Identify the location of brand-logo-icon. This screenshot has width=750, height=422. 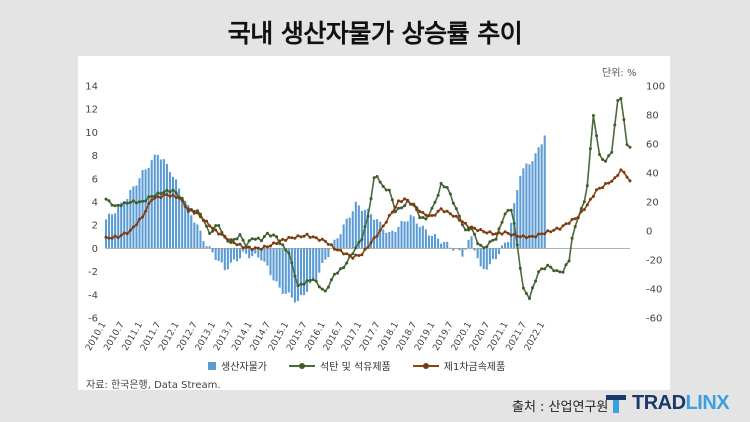
(616, 404).